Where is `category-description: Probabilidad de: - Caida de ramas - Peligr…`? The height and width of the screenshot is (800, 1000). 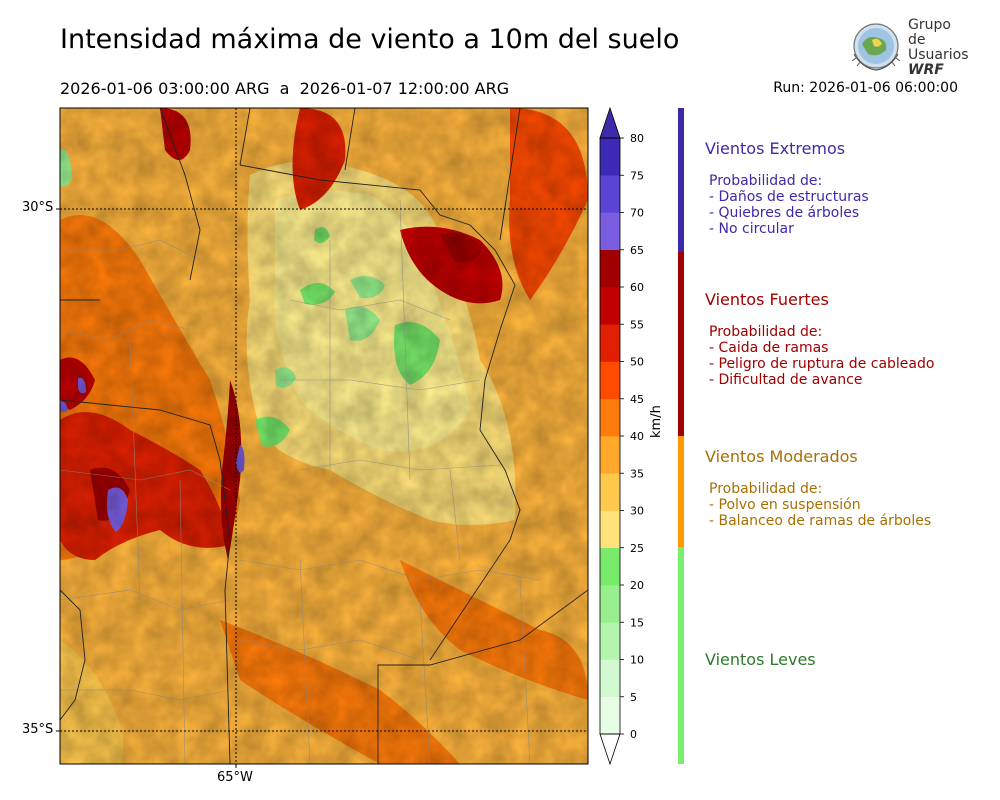 category-description: Probabilidad de: - Caida de ramas - Peligr… is located at coordinates (821, 356).